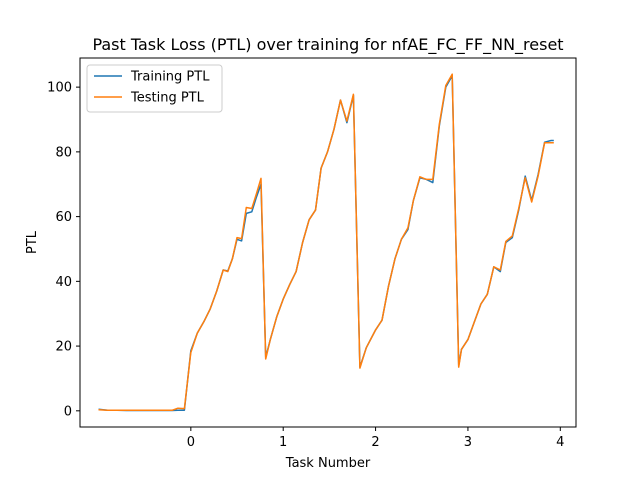 This screenshot has width=640, height=480. What do you see at coordinates (154, 88) in the screenshot?
I see `legend: Training PTL Testing PTL` at bounding box center [154, 88].